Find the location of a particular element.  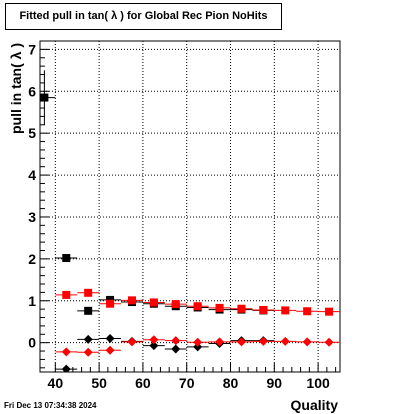

x-tick-label: 100 is located at coordinates (318, 383).